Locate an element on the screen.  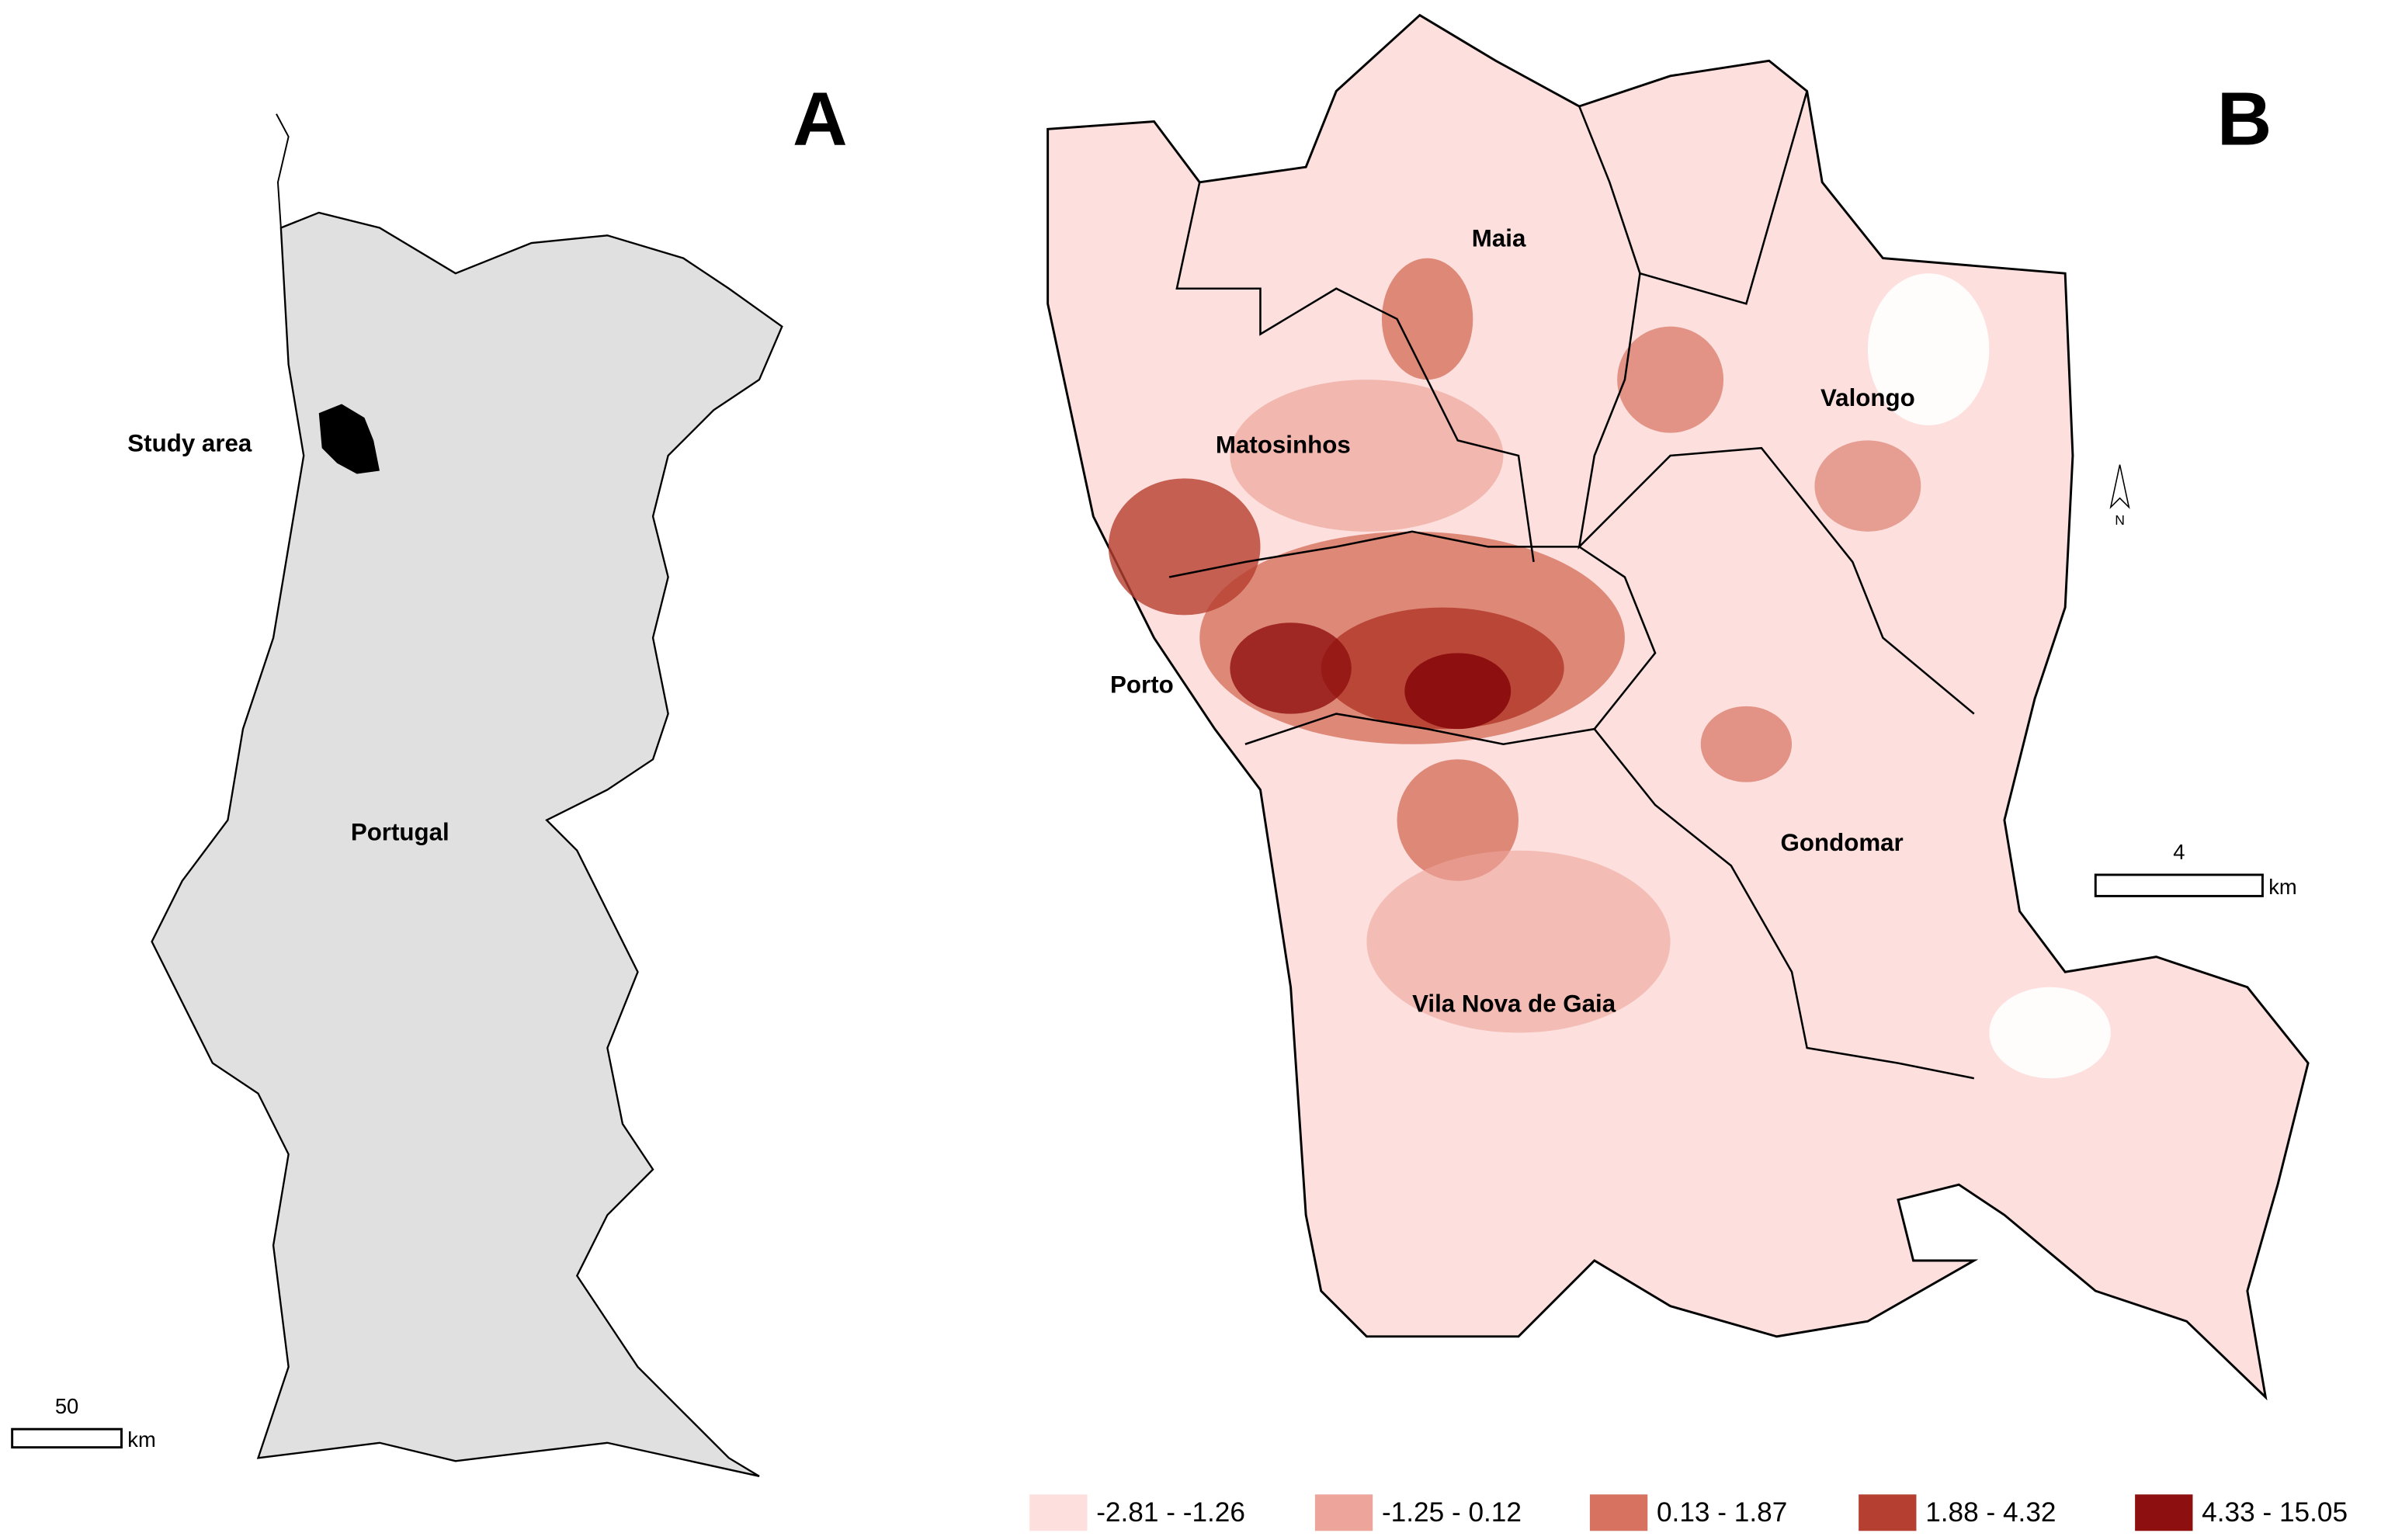
place-label: Valongo is located at coordinates (1867, 397).